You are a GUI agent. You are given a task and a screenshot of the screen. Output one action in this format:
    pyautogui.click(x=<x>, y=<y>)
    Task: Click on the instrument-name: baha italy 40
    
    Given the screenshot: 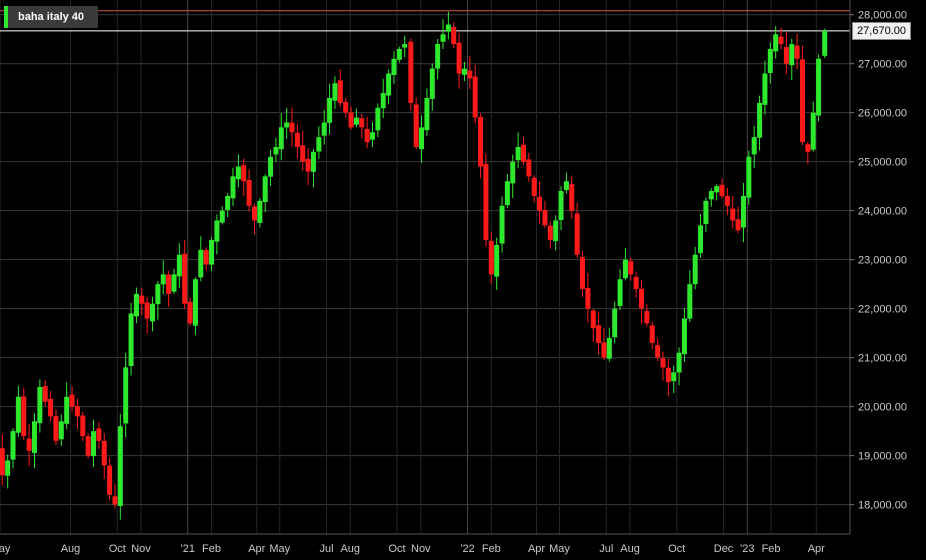 What is the action you would take?
    pyautogui.click(x=51, y=17)
    